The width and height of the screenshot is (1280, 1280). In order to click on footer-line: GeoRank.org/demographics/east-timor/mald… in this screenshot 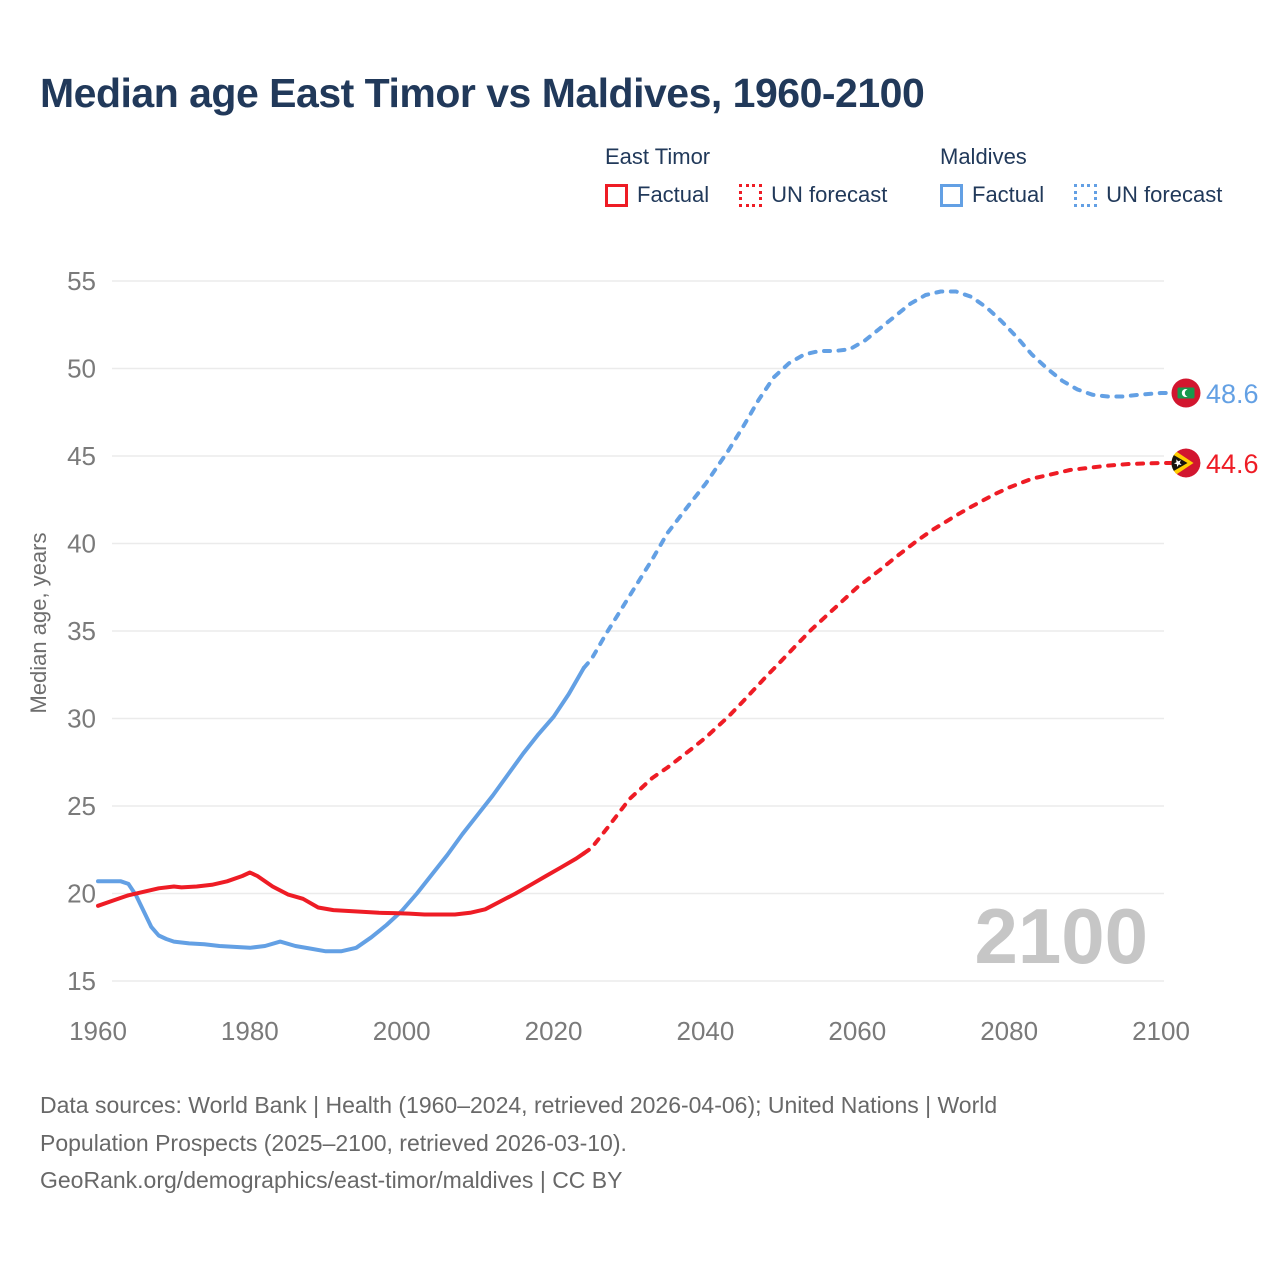, I will do `click(331, 1180)`.